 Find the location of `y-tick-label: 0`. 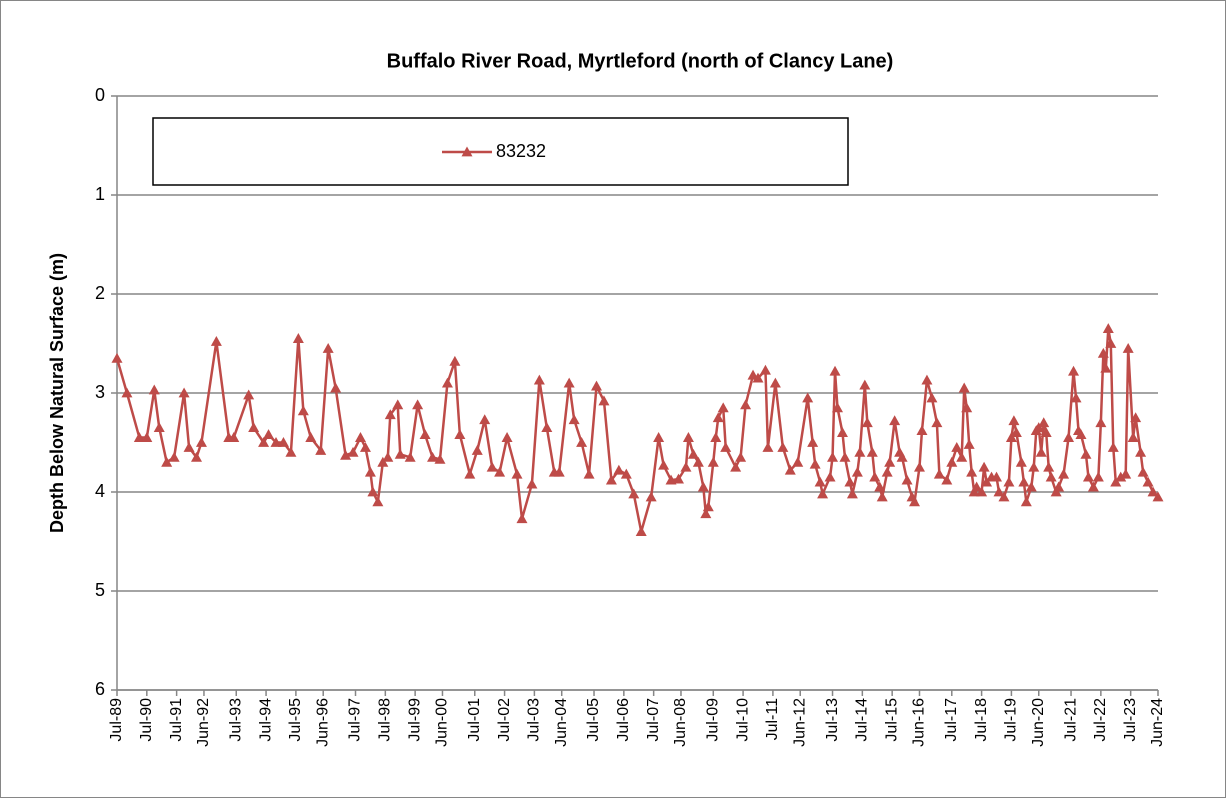

y-tick-label: 0 is located at coordinates (100, 95).